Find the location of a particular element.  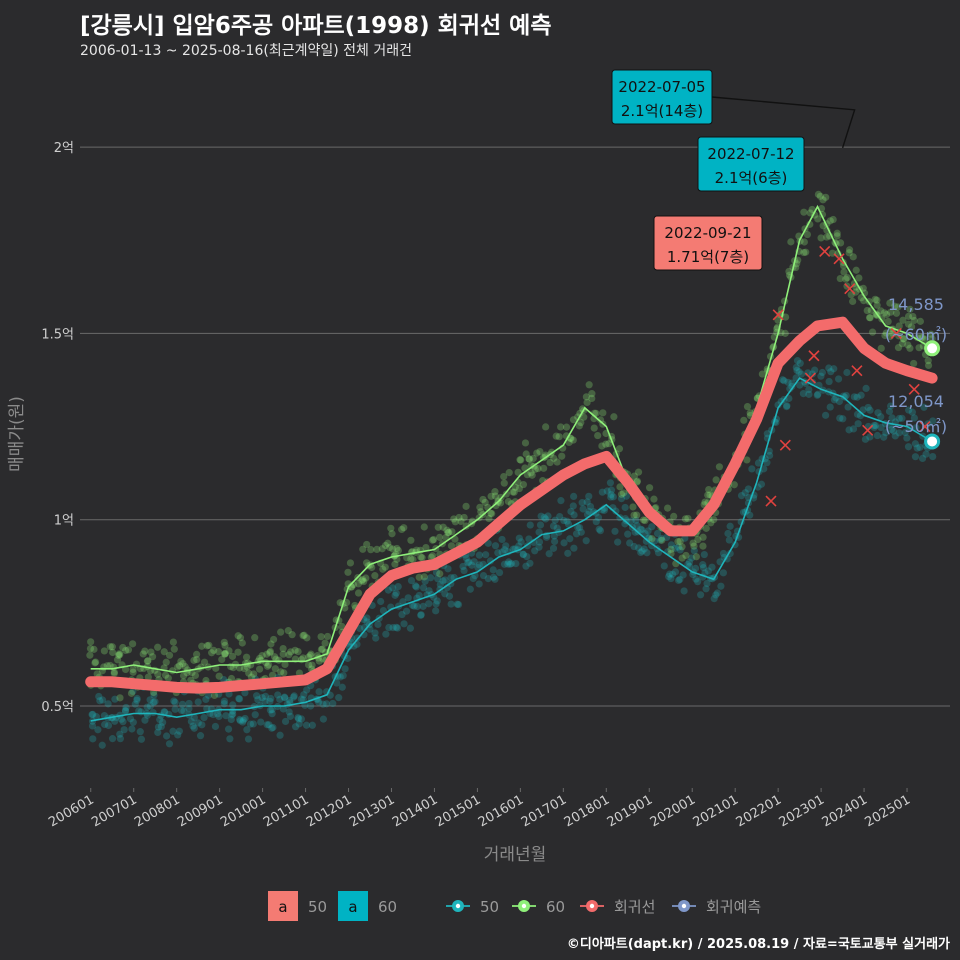

x-tick-label: 202401 is located at coordinates (845, 811).